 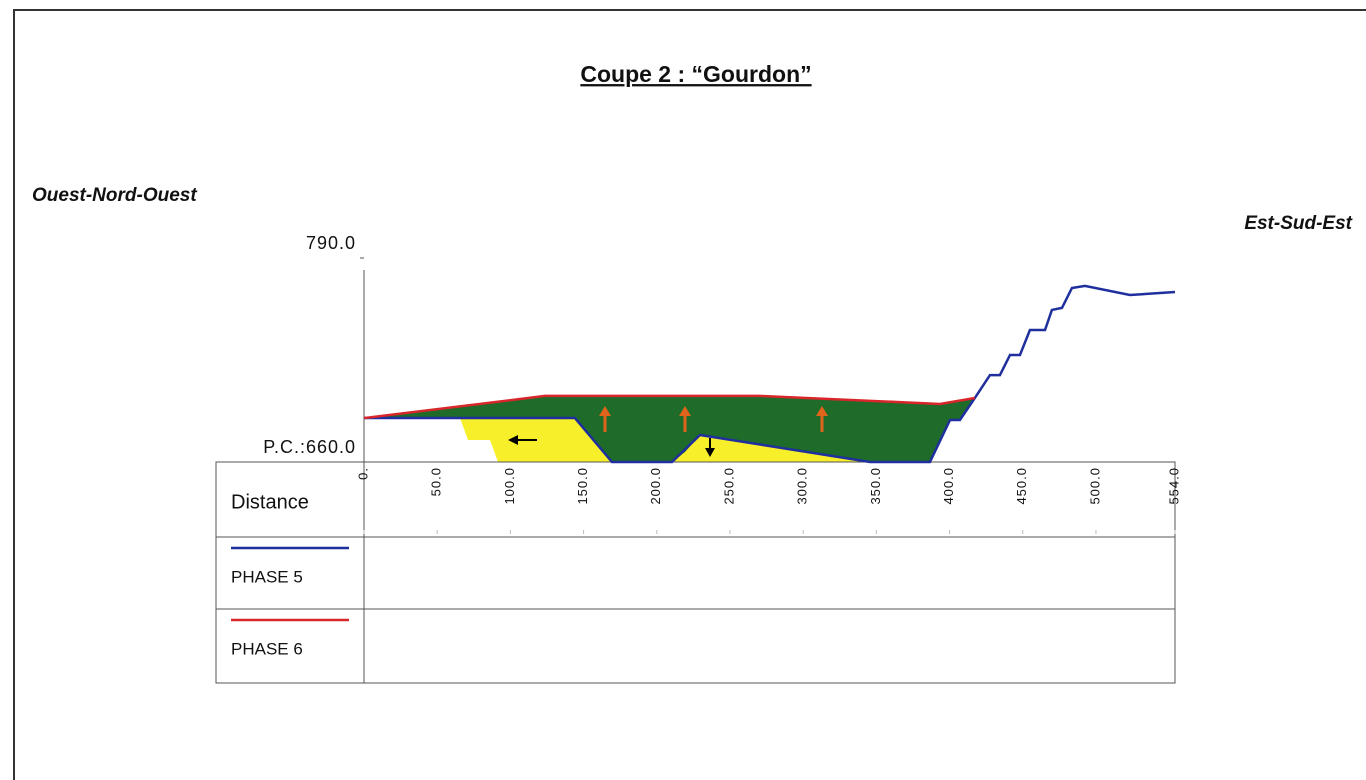 What do you see at coordinates (875, 486) in the screenshot?
I see `x-tick-label: 350.0` at bounding box center [875, 486].